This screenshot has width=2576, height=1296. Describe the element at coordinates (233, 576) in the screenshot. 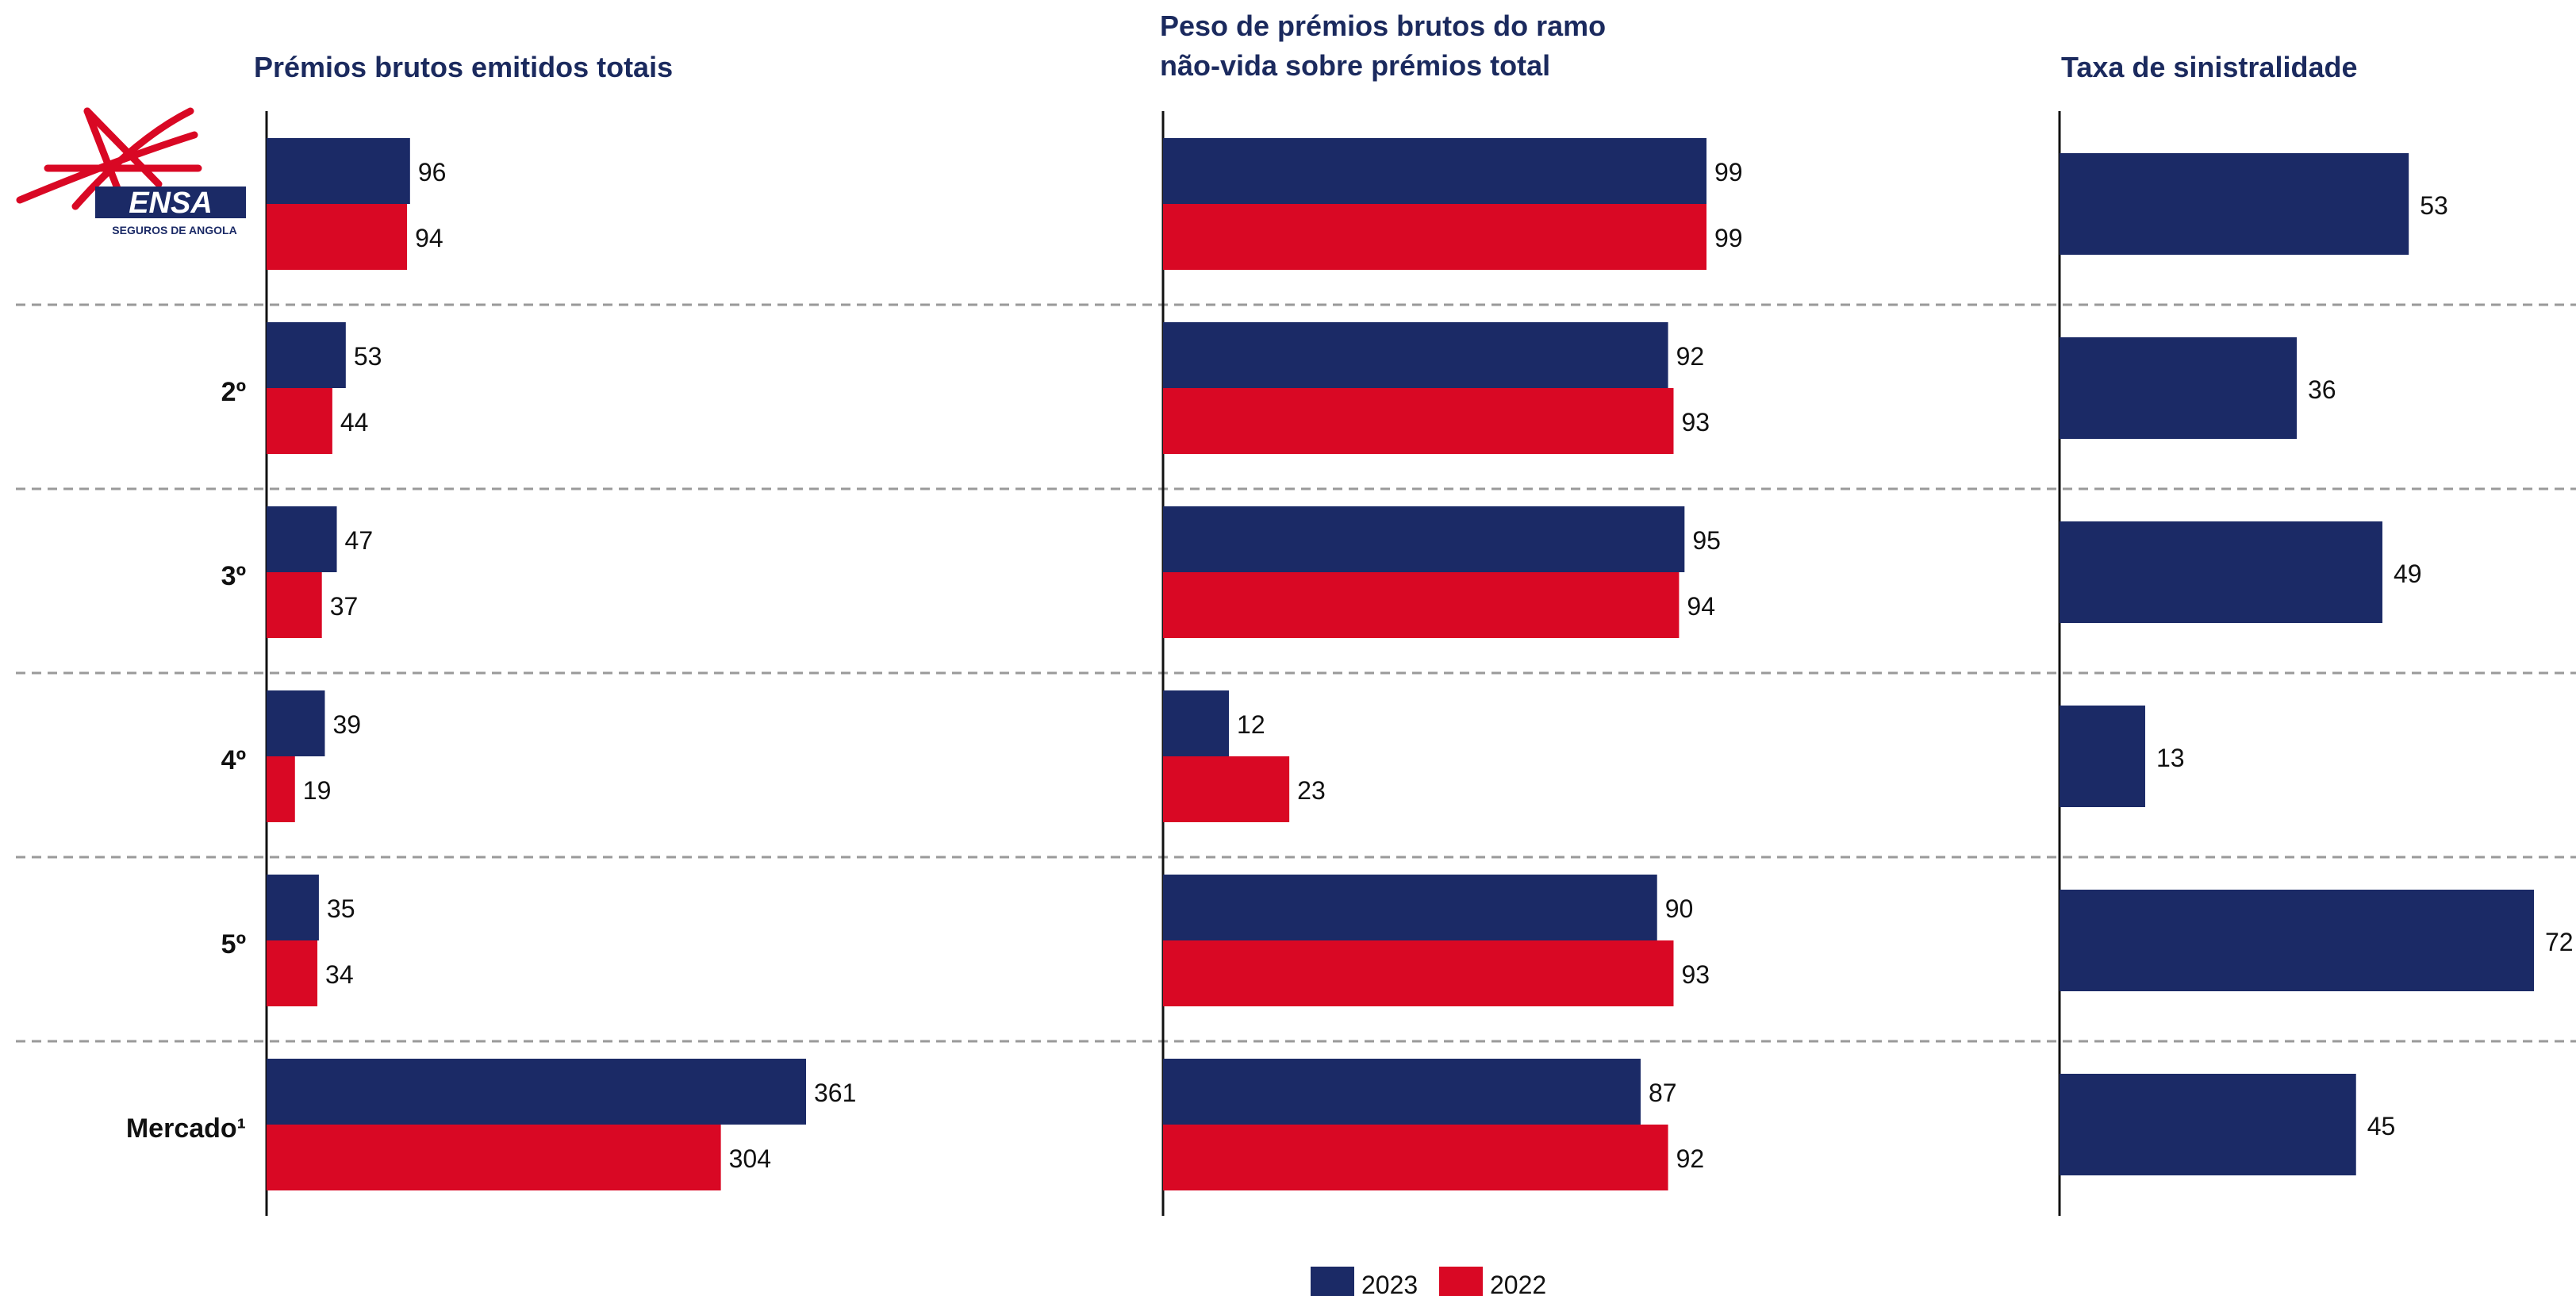

I see `row-label-3: 3º` at that location.